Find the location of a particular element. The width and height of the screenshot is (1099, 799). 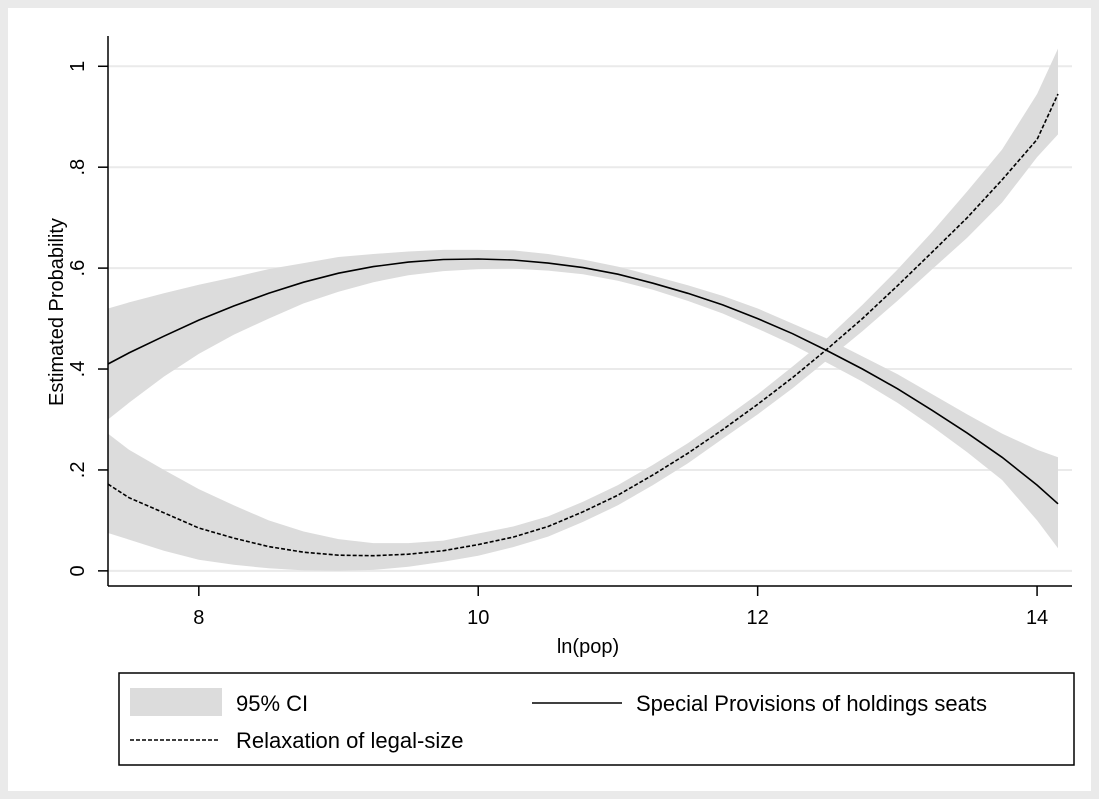

x-axis-title: ln(pop) is located at coordinates (588, 647).